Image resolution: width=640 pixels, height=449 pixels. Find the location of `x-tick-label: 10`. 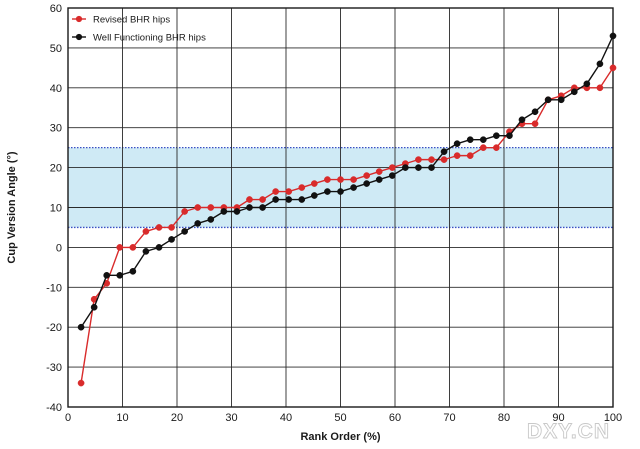

x-tick-label: 10 is located at coordinates (122, 418).